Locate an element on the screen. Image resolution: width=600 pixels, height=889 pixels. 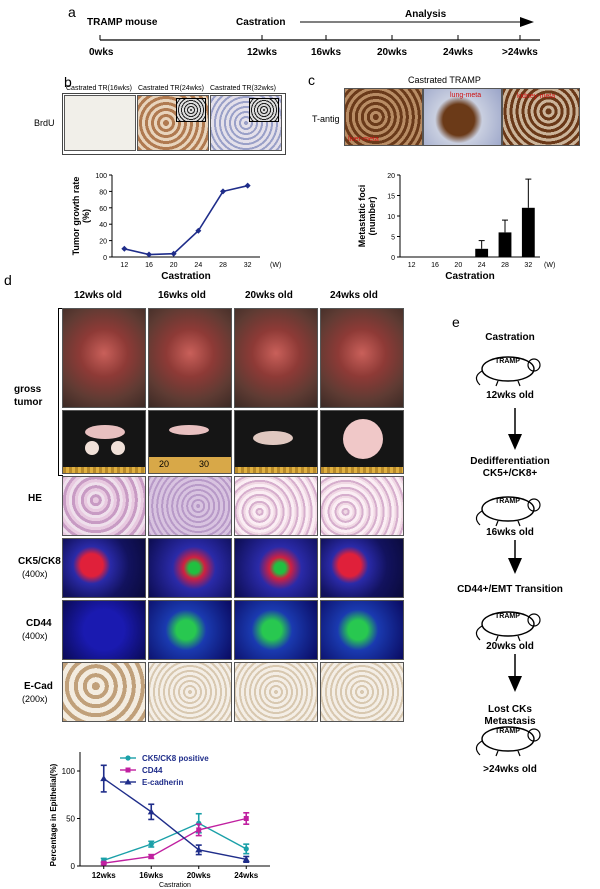
cd44-image-16wks is located at coordinates (190, 630).